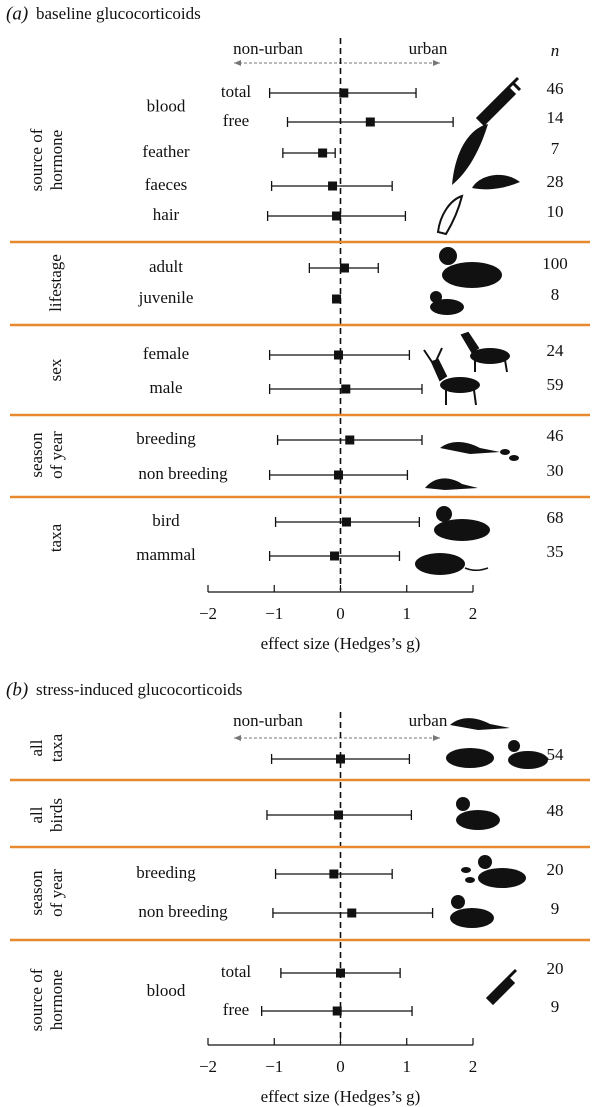 This screenshot has height=1107, width=592. What do you see at coordinates (447, 307) in the screenshot?
I see `duckling-icon` at bounding box center [447, 307].